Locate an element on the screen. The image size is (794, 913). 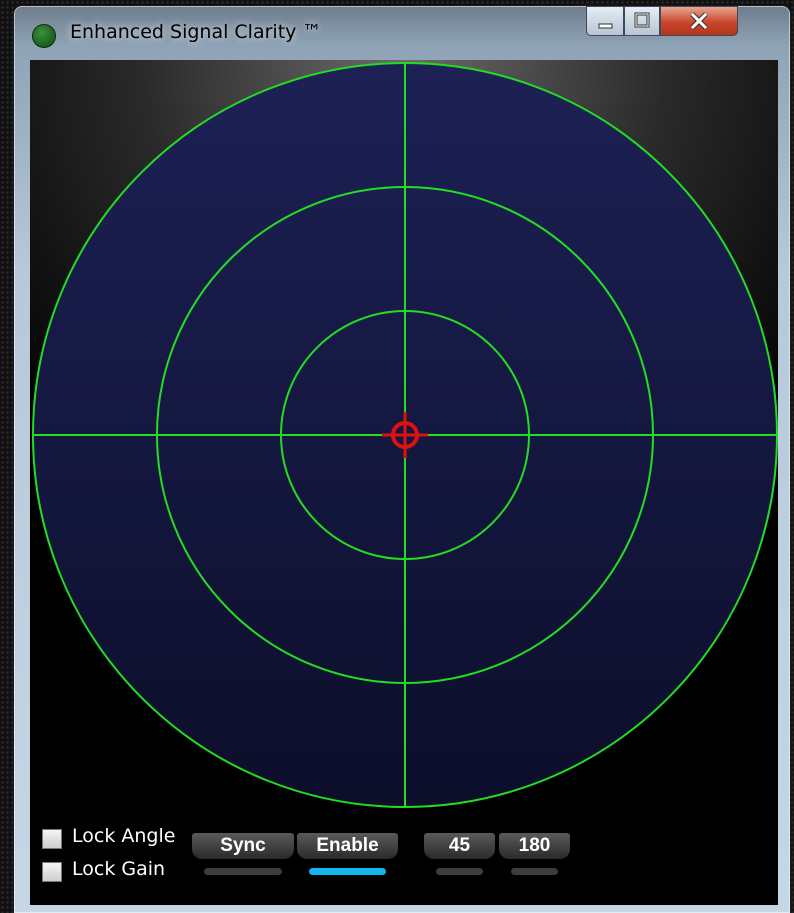
maximize-icon is located at coordinates (642, 20).